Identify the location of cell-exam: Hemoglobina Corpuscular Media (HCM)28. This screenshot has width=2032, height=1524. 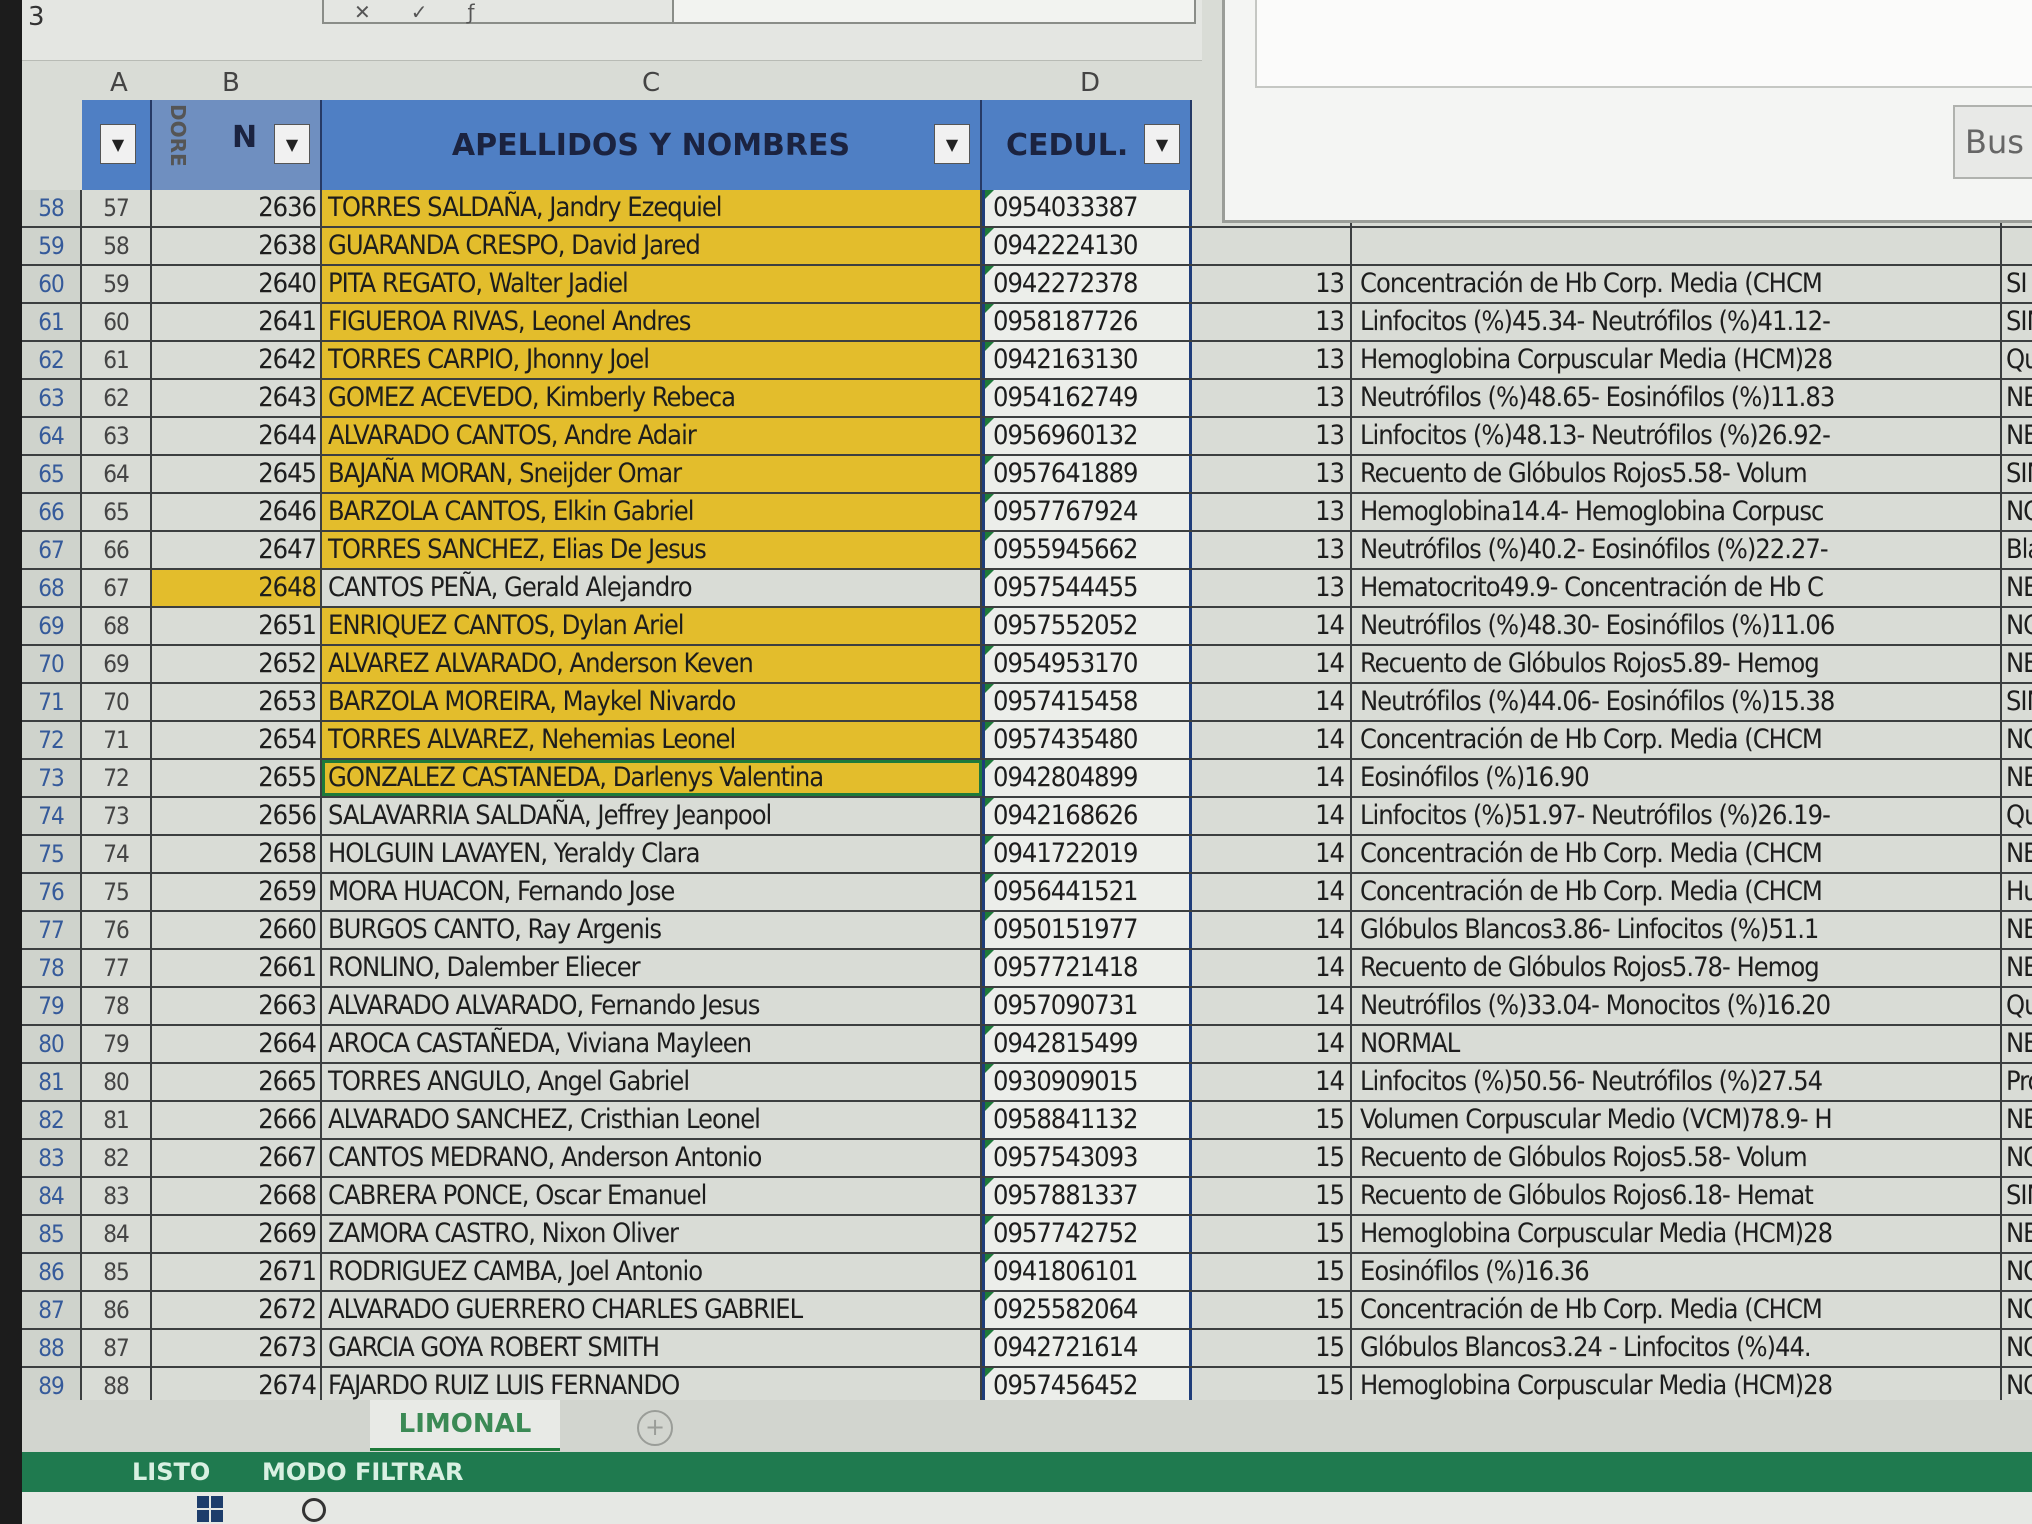
(1677, 360).